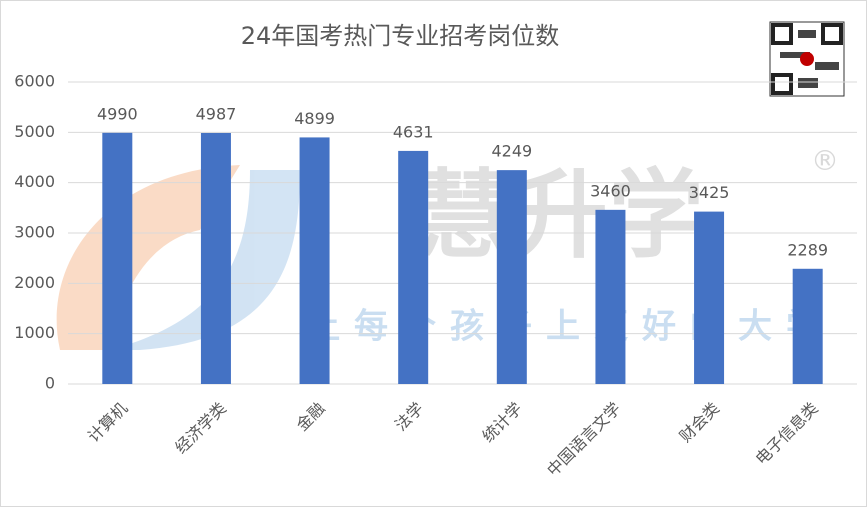 This screenshot has height=507, width=867. What do you see at coordinates (34, 282) in the screenshot?
I see `y-tick-label: 2000` at bounding box center [34, 282].